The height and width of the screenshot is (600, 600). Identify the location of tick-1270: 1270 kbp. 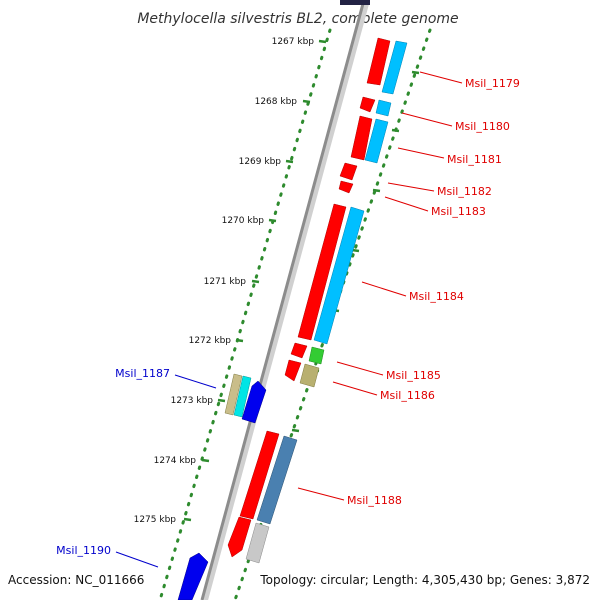
(249, 221).